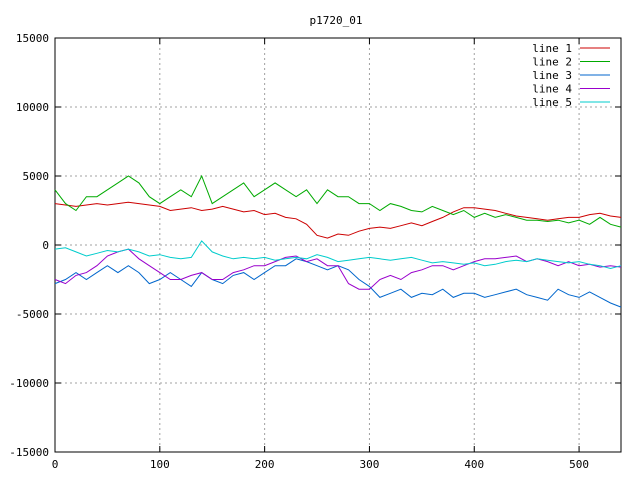  I want to click on legend-label-2: line 2, so click(552, 62).